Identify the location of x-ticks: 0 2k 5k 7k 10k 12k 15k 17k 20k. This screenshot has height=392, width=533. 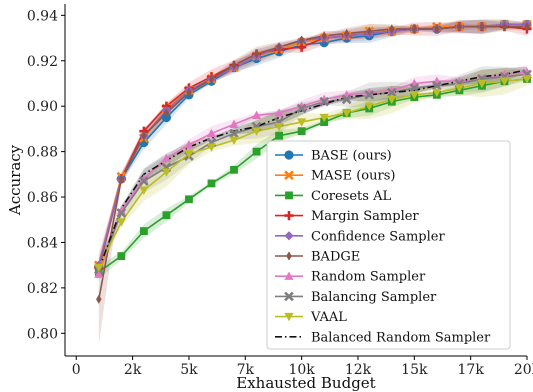
(302, 367).